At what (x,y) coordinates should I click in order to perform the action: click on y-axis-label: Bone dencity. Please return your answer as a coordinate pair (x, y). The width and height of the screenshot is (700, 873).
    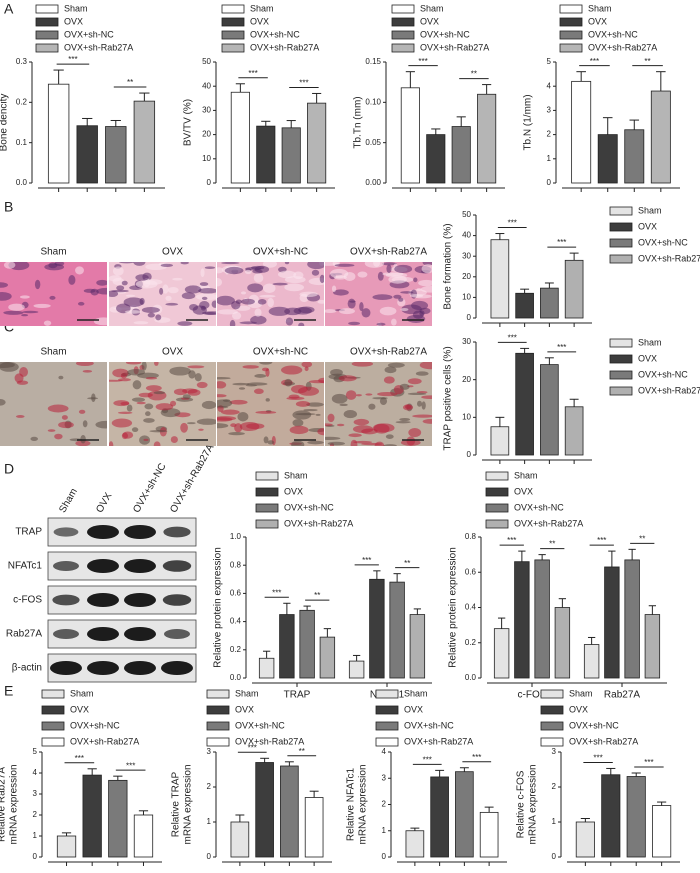
    Looking at the image, I should click on (5, 123).